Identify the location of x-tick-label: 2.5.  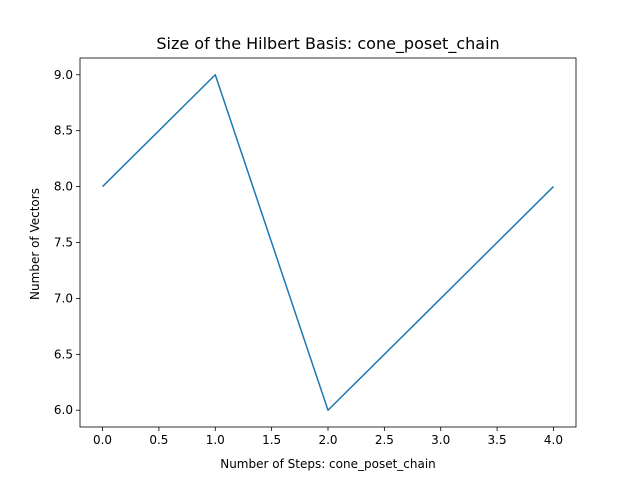
(384, 440).